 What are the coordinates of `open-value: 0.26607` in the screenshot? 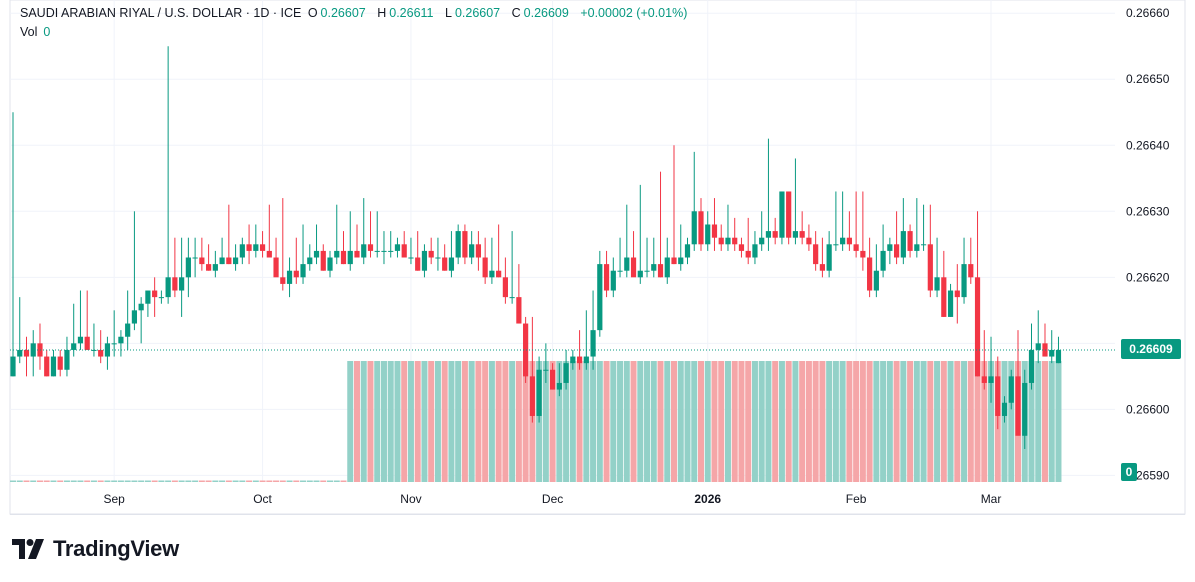 It's located at (343, 13).